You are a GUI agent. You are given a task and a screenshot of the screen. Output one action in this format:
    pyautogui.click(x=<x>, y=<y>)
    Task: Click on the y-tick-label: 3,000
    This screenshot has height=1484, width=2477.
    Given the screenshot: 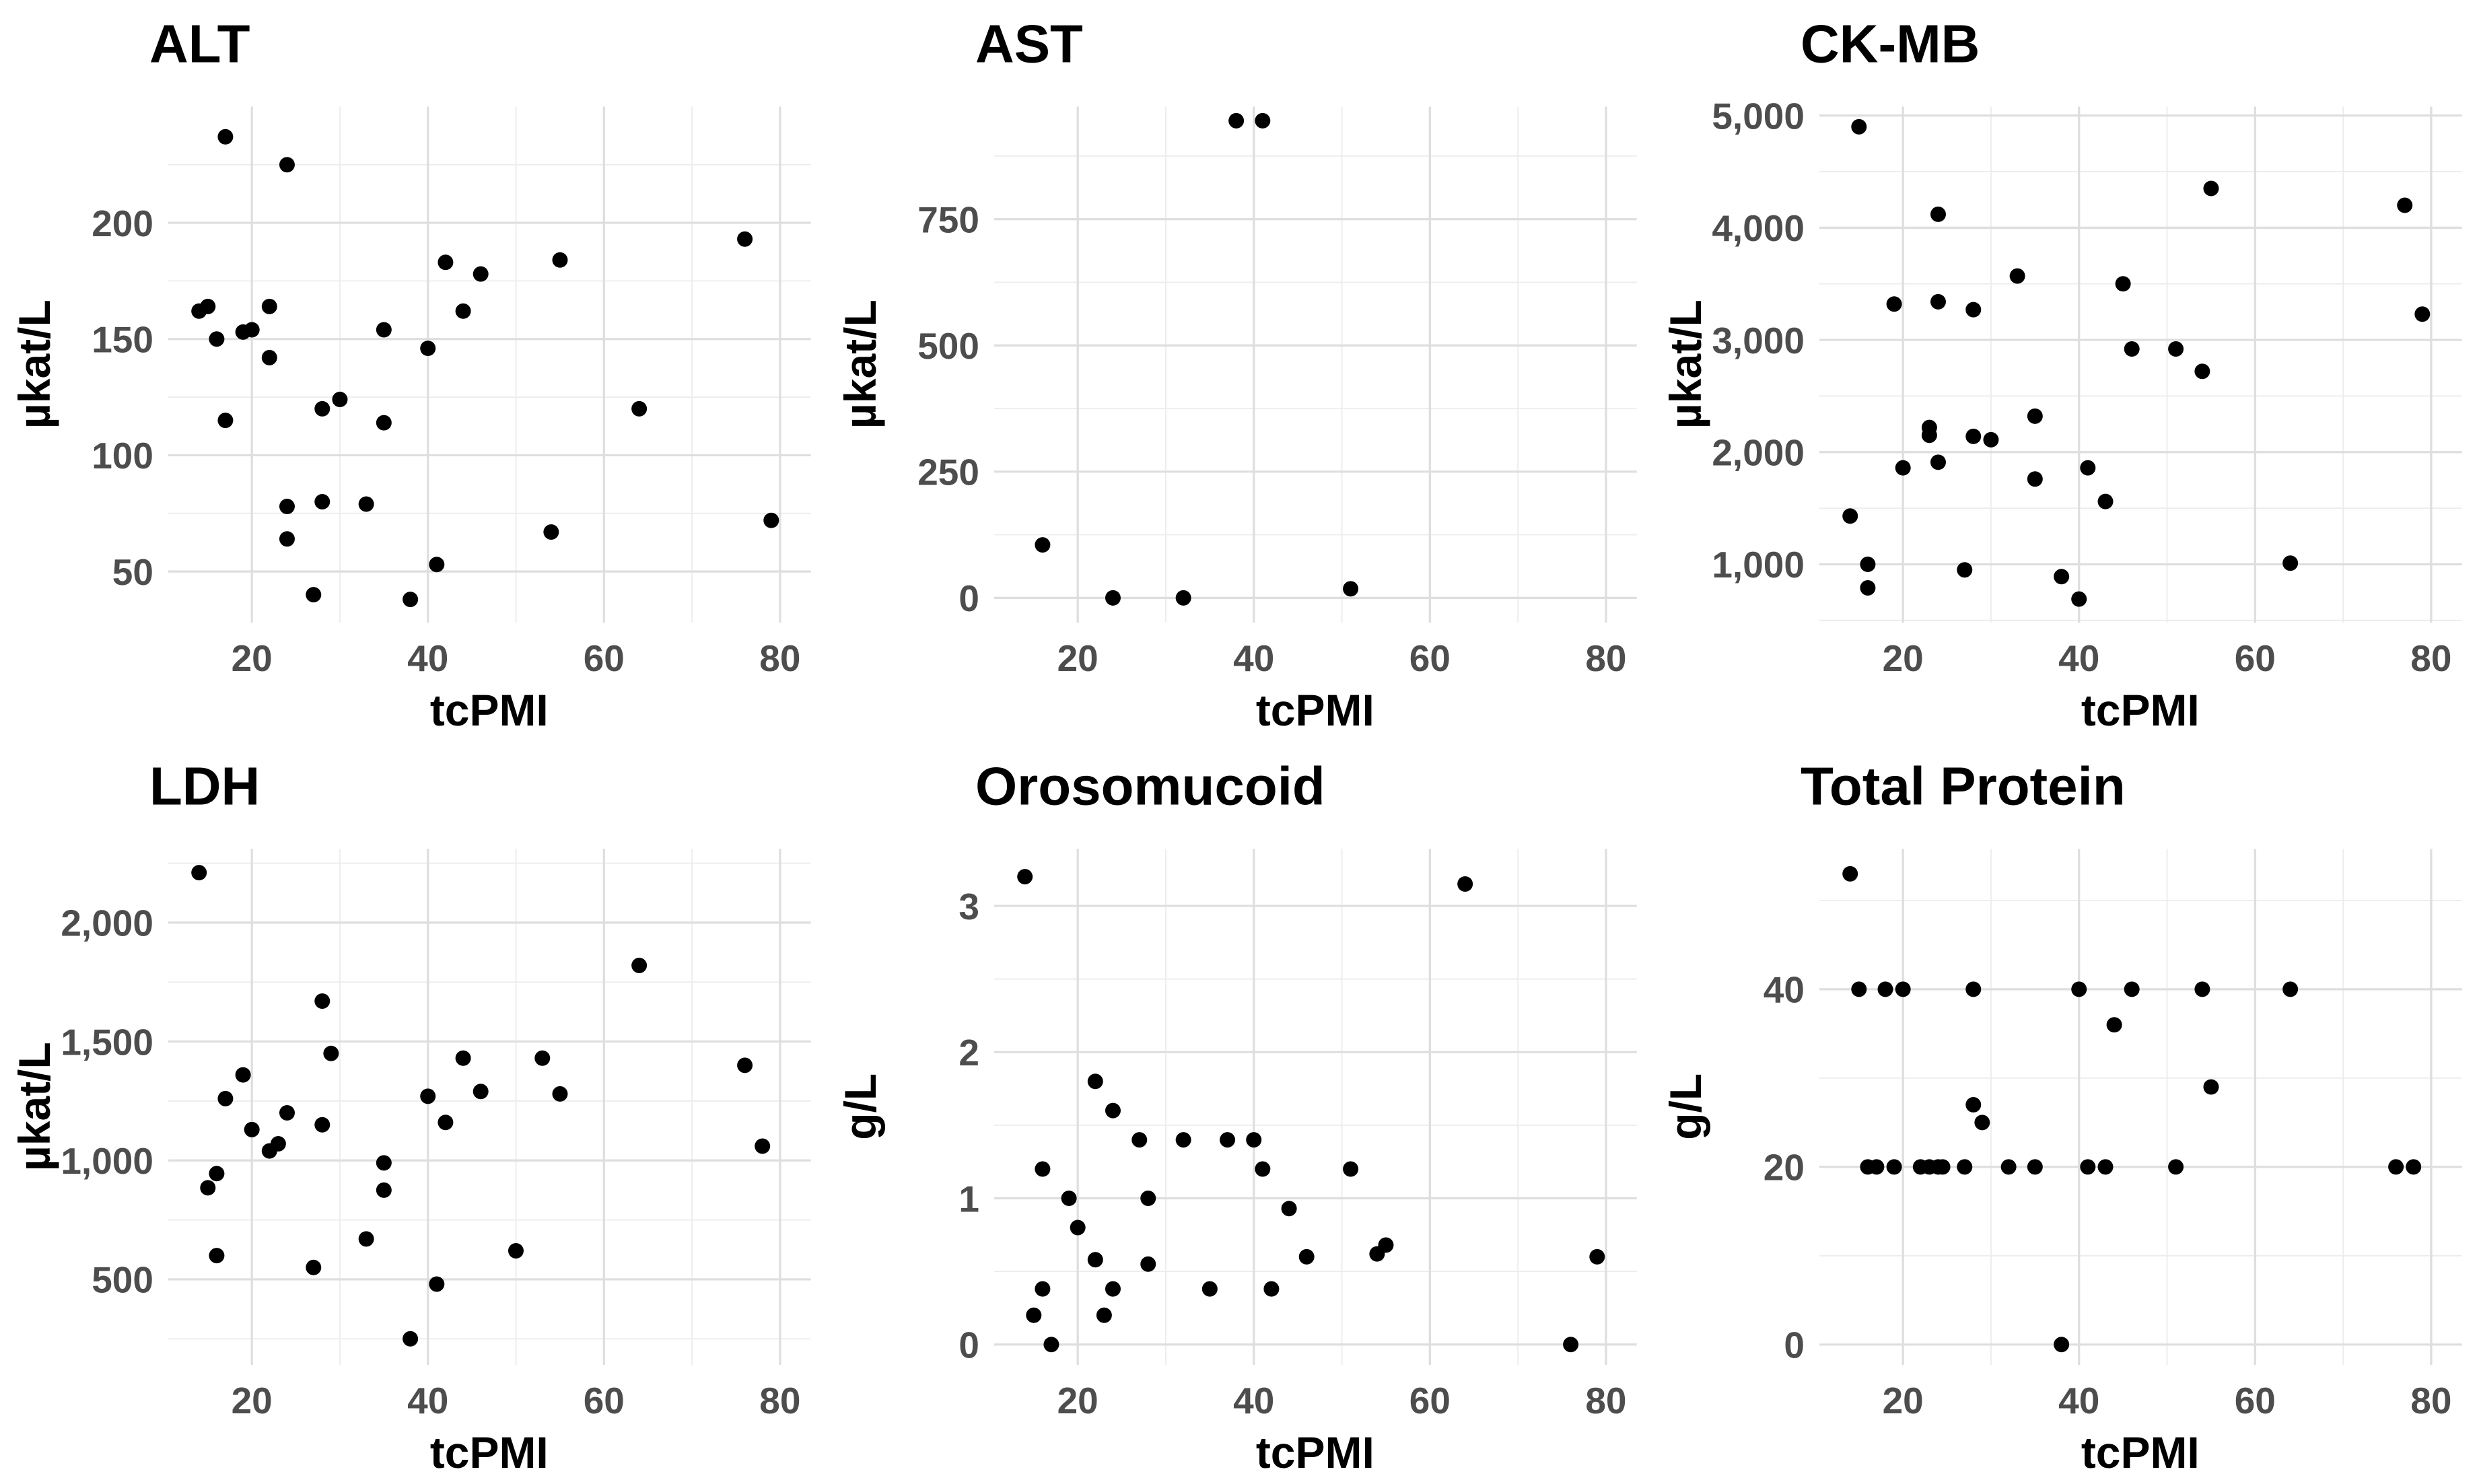 What is the action you would take?
    pyautogui.click(x=1759, y=341)
    